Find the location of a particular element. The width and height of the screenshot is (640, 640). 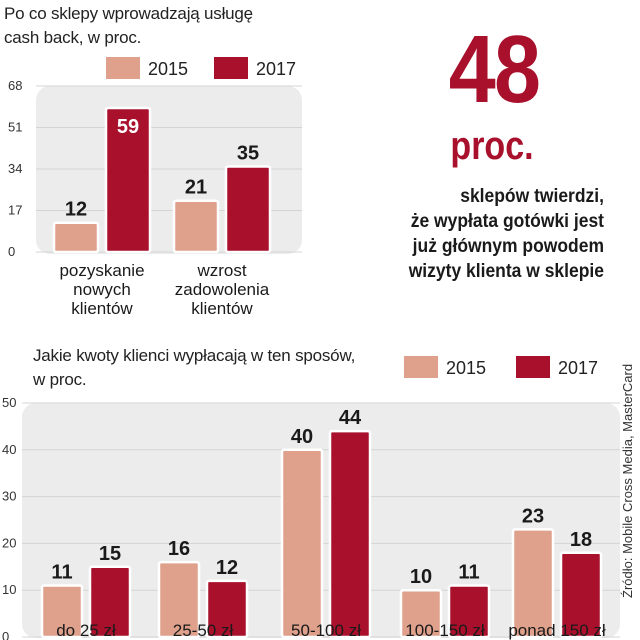

chart2-title-line: w proc. is located at coordinates (60, 379).